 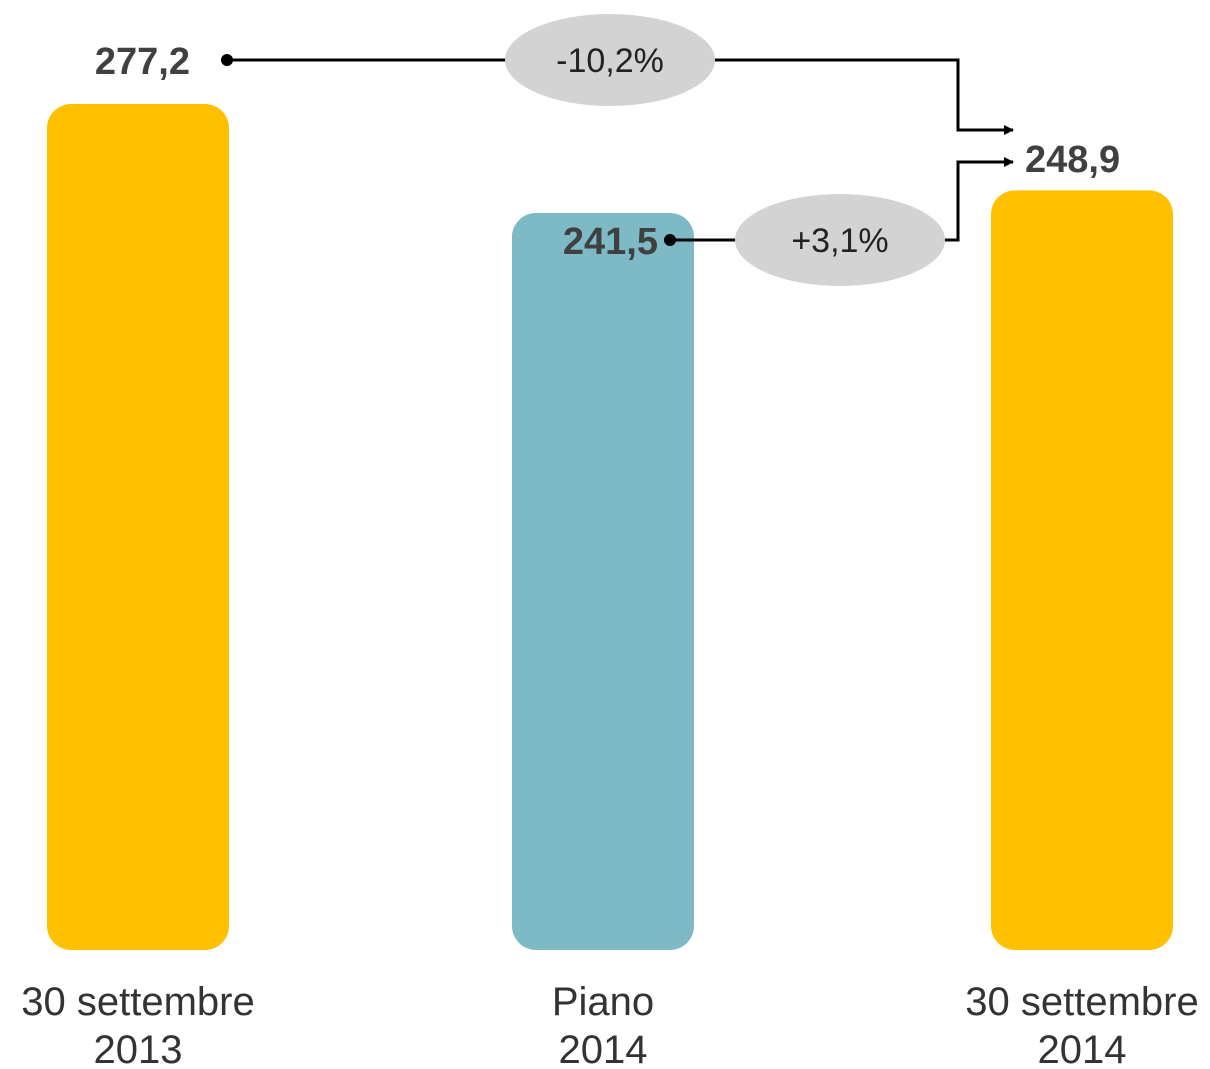 I want to click on change-label-0: -10,2%, so click(x=610, y=61).